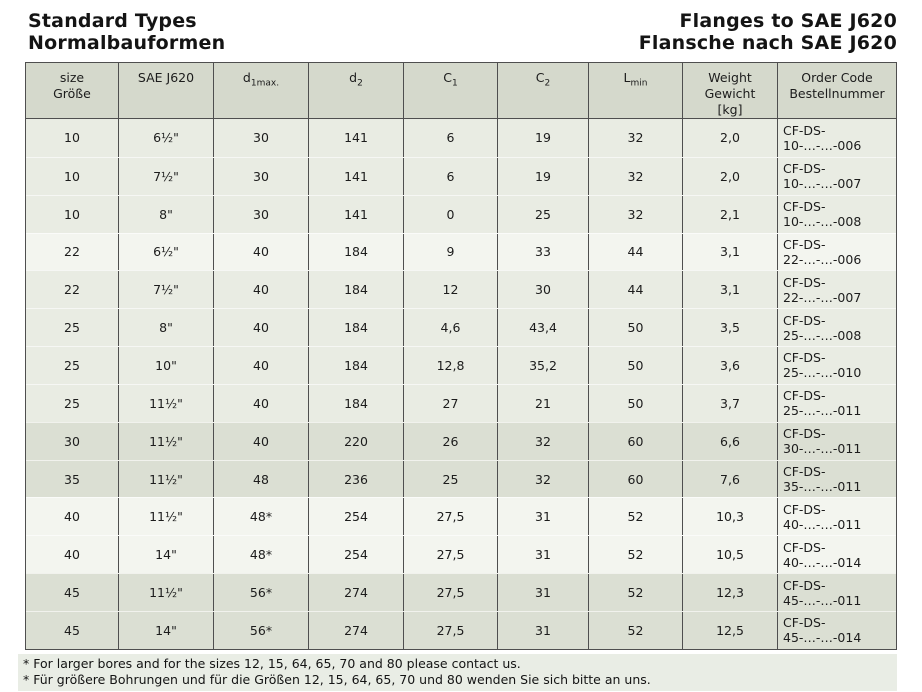  What do you see at coordinates (730, 365) in the screenshot?
I see `cell-weight: 3,6` at bounding box center [730, 365].